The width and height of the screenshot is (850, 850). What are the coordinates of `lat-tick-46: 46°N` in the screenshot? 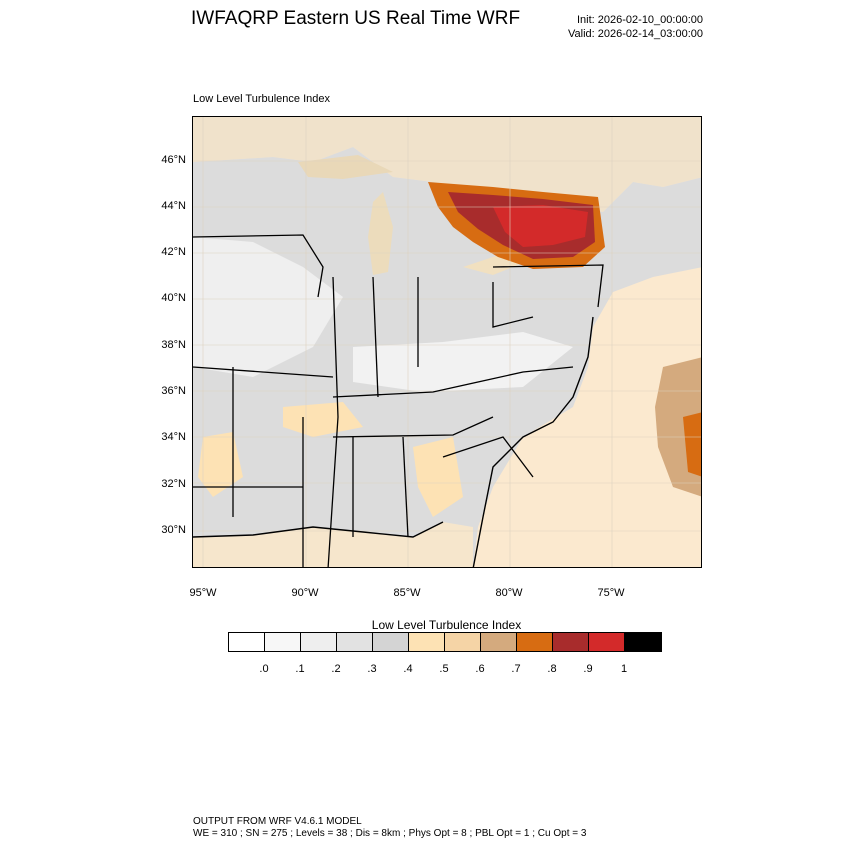 It's located at (173, 160).